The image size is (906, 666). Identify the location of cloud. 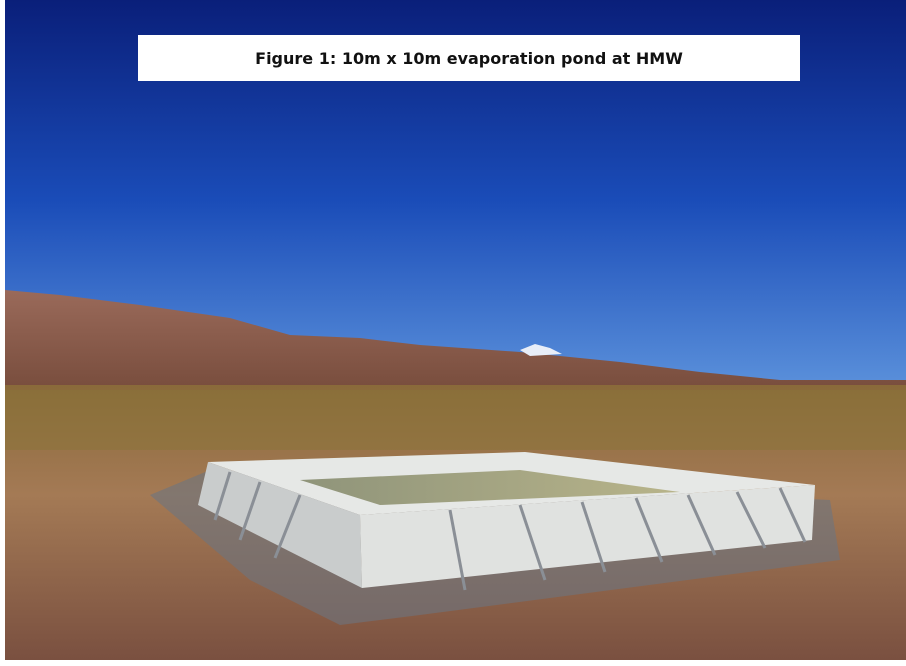
(541, 350).